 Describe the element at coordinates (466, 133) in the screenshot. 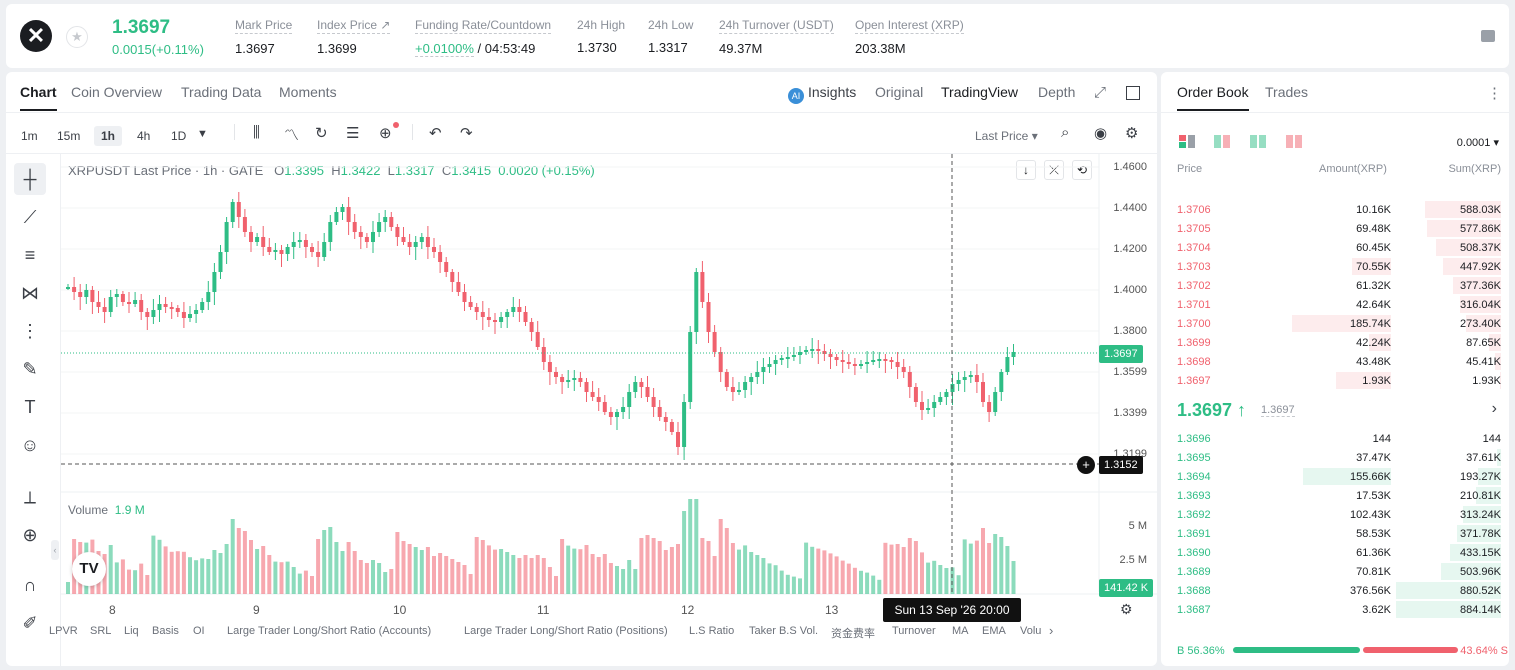

I see `redo-icon: ↷` at that location.